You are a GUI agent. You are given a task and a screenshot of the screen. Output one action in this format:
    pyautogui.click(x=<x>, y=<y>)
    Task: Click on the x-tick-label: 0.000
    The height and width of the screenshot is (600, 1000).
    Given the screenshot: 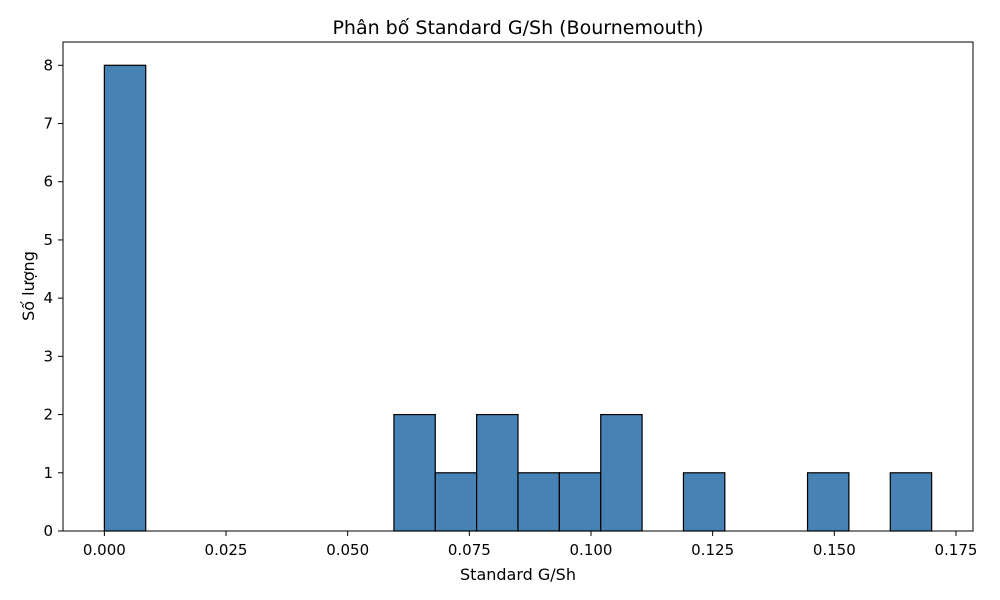 What is the action you would take?
    pyautogui.click(x=104, y=550)
    